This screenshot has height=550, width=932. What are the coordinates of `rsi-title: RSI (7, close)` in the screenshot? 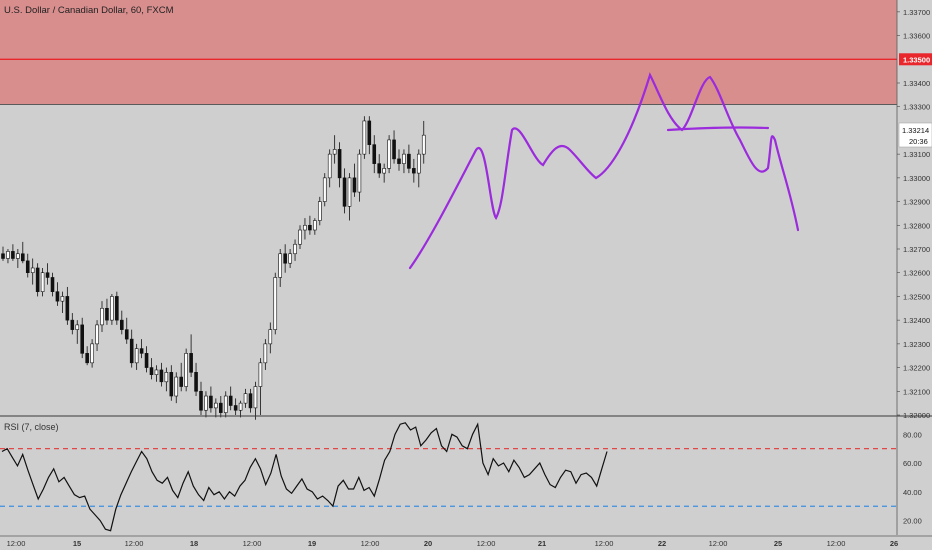 It's located at (31, 427).